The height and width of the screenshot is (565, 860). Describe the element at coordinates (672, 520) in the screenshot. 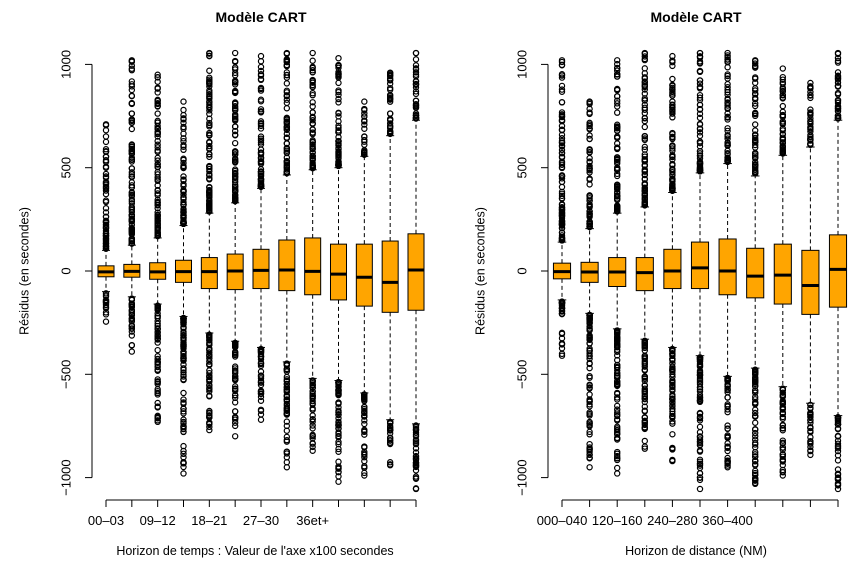

I see `x-tick-label: 240–280` at that location.